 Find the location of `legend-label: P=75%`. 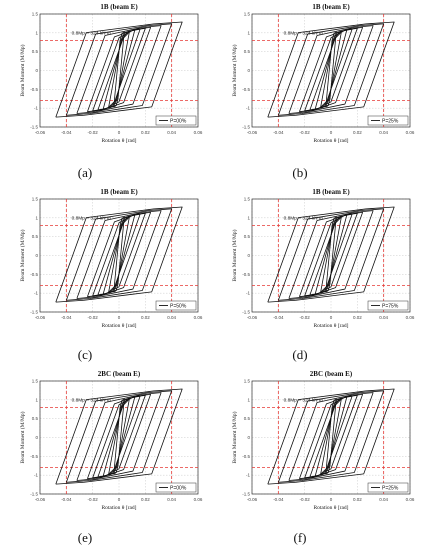

legend-label: P=75% is located at coordinates (390, 307).